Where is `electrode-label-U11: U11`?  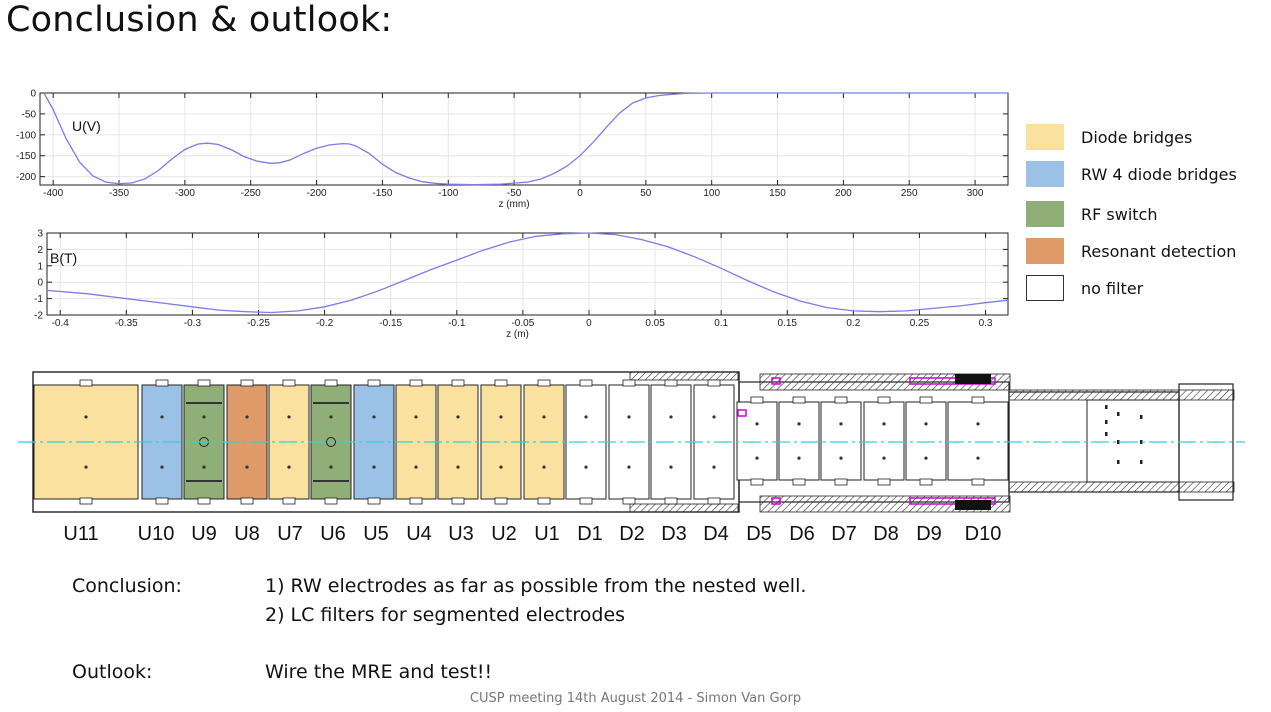 electrode-label-U11: U11 is located at coordinates (80, 534).